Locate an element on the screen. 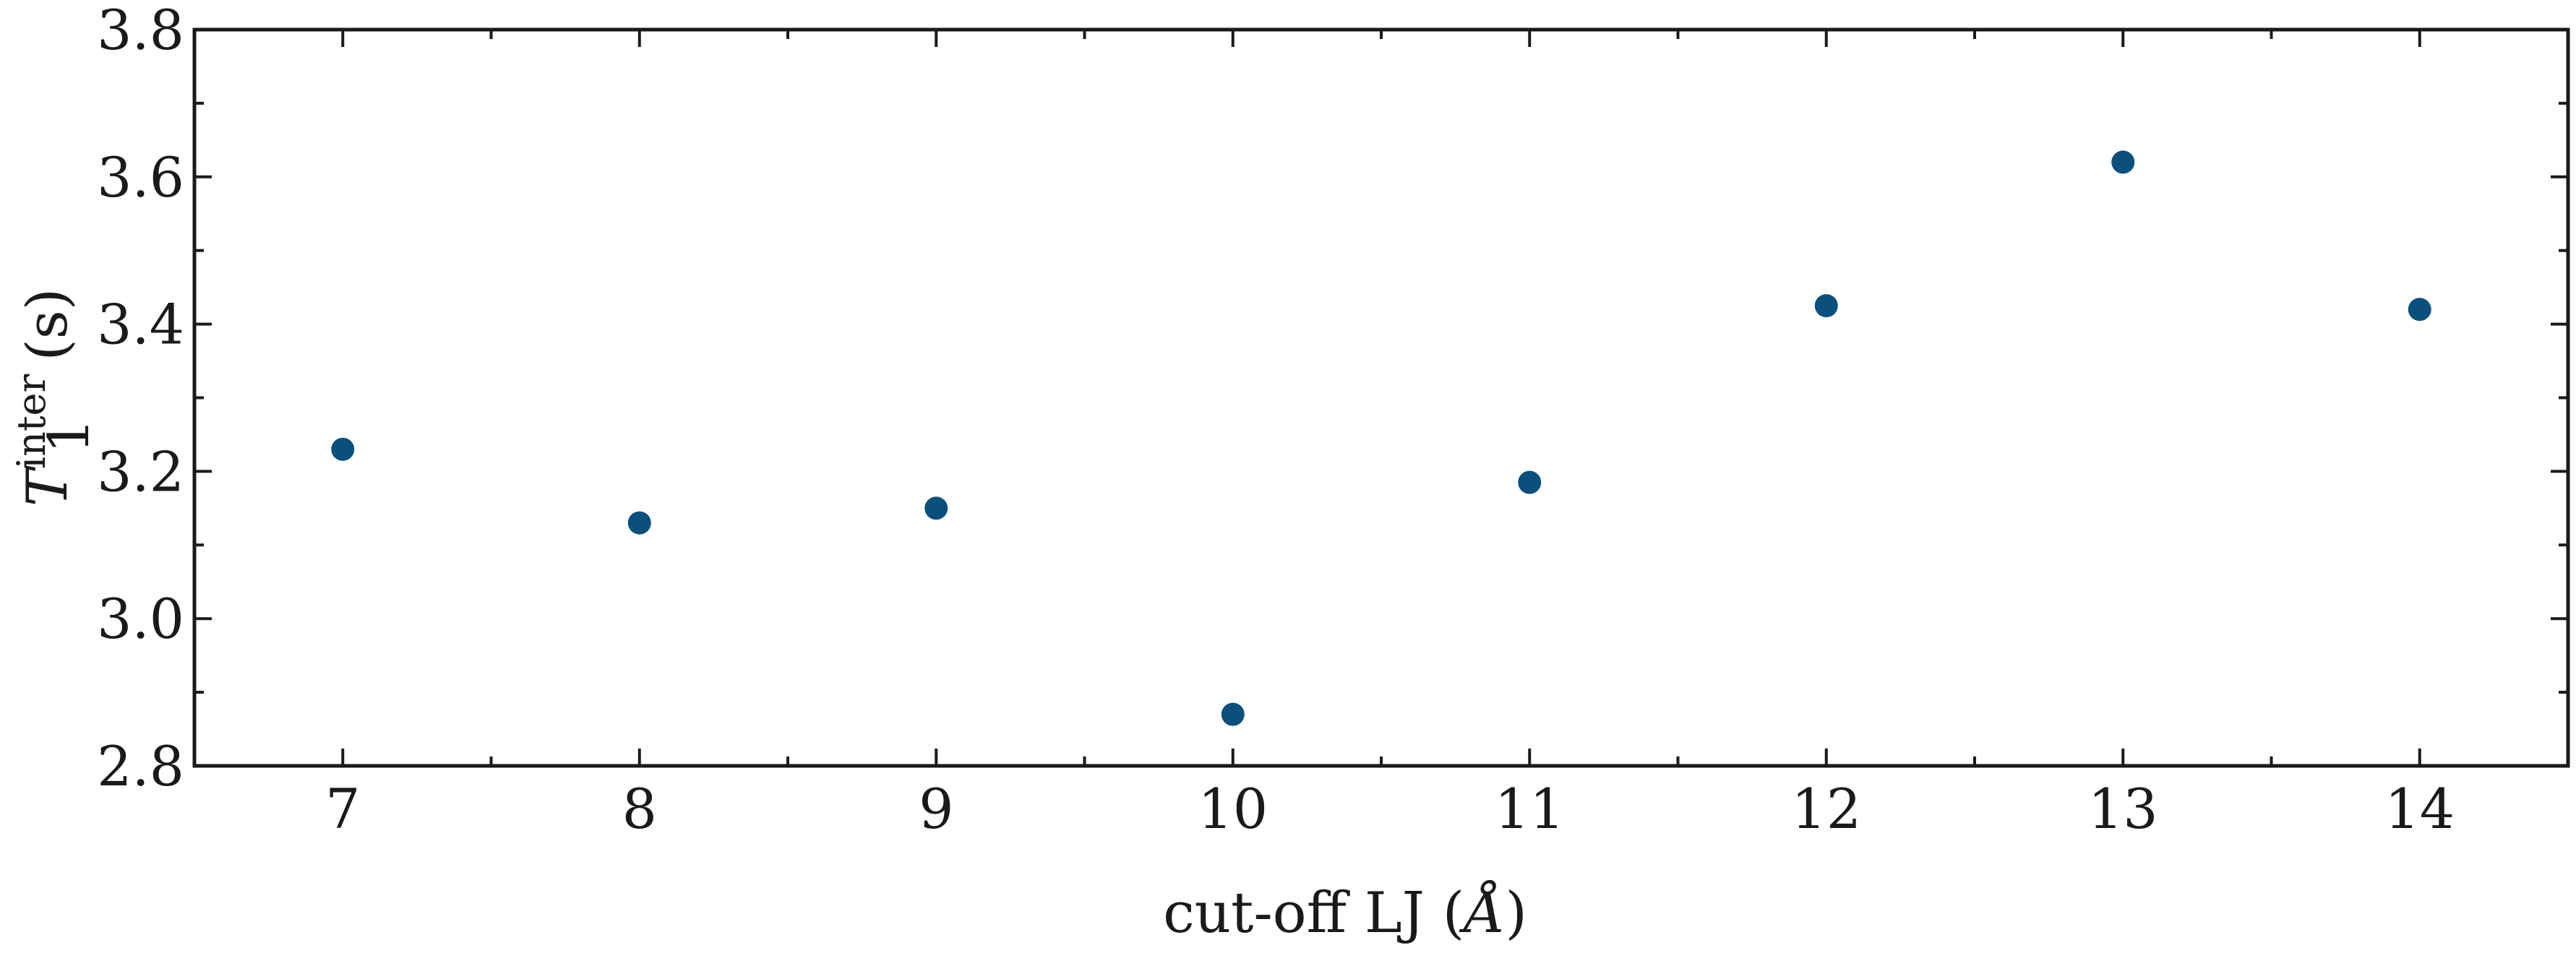 The height and width of the screenshot is (953, 2576). y-axis-label-subscript: 1 is located at coordinates (70, 436).